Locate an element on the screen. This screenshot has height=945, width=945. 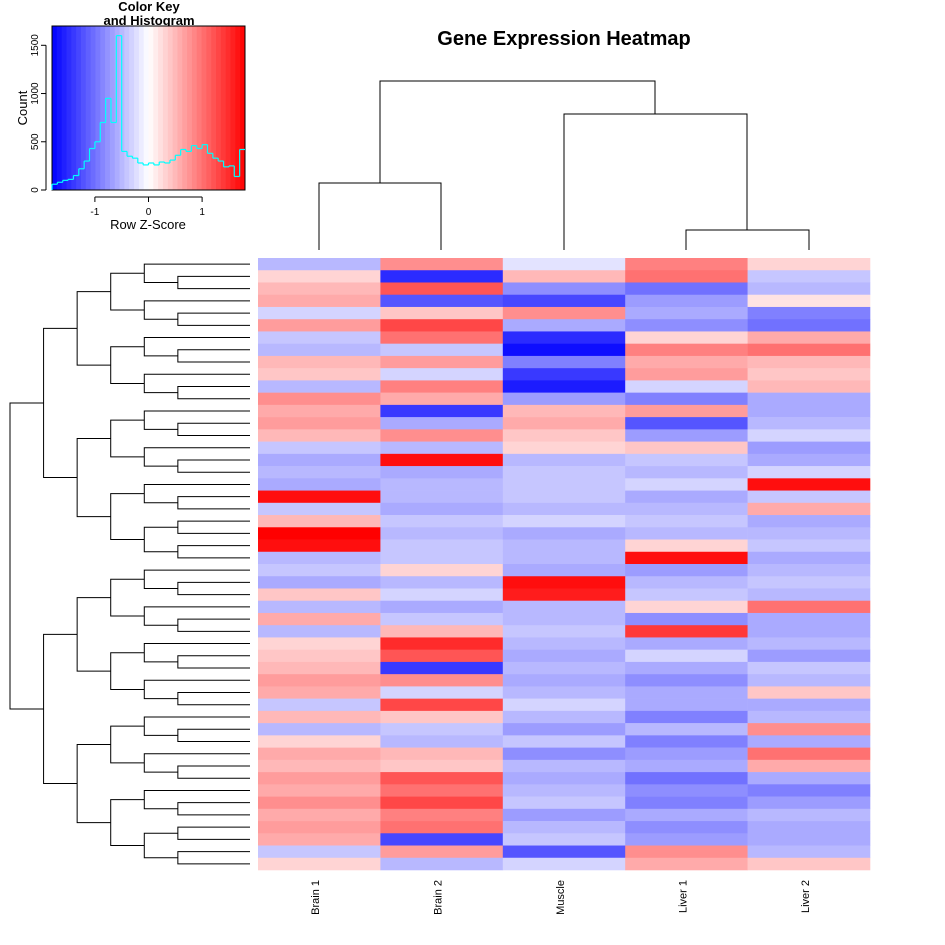
key-title: Color Key is located at coordinates (149, 7).